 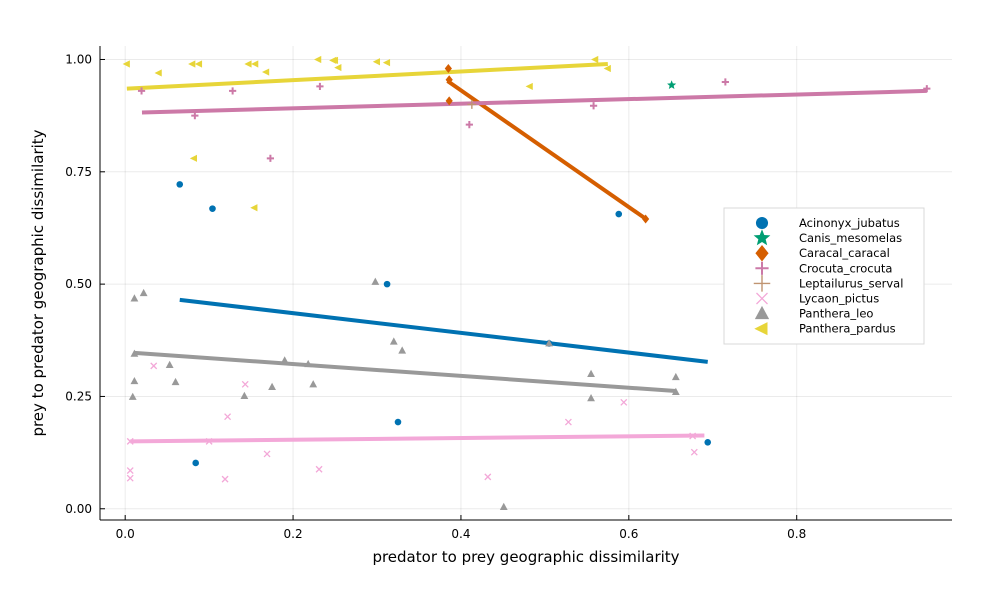 I want to click on legend-marker-panthera-leo, so click(x=762, y=312).